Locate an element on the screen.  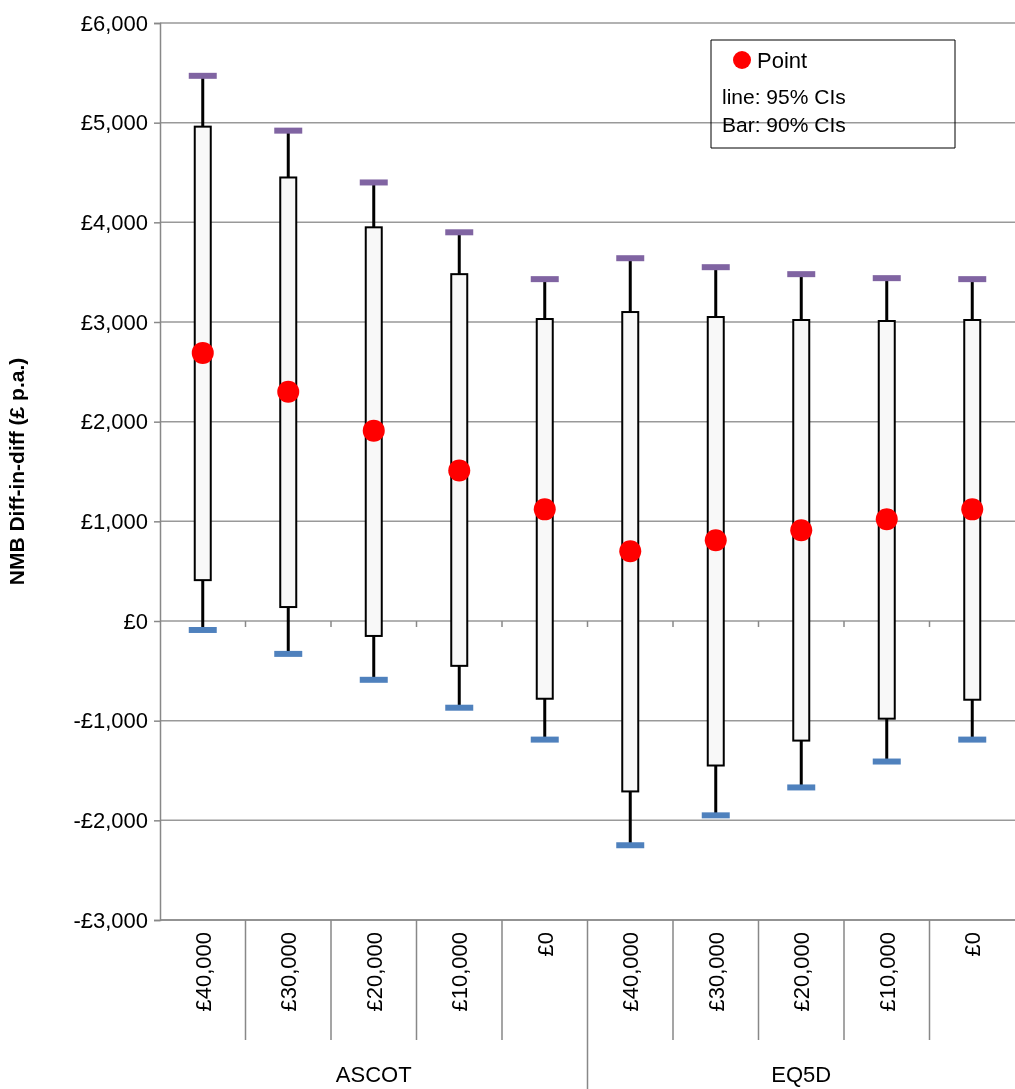
legend-label: Point is located at coordinates (782, 60).